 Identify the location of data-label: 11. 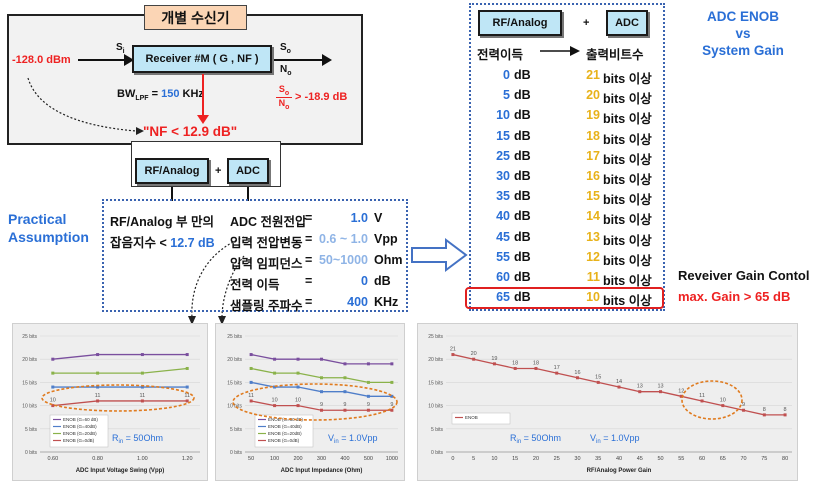
(702, 396).